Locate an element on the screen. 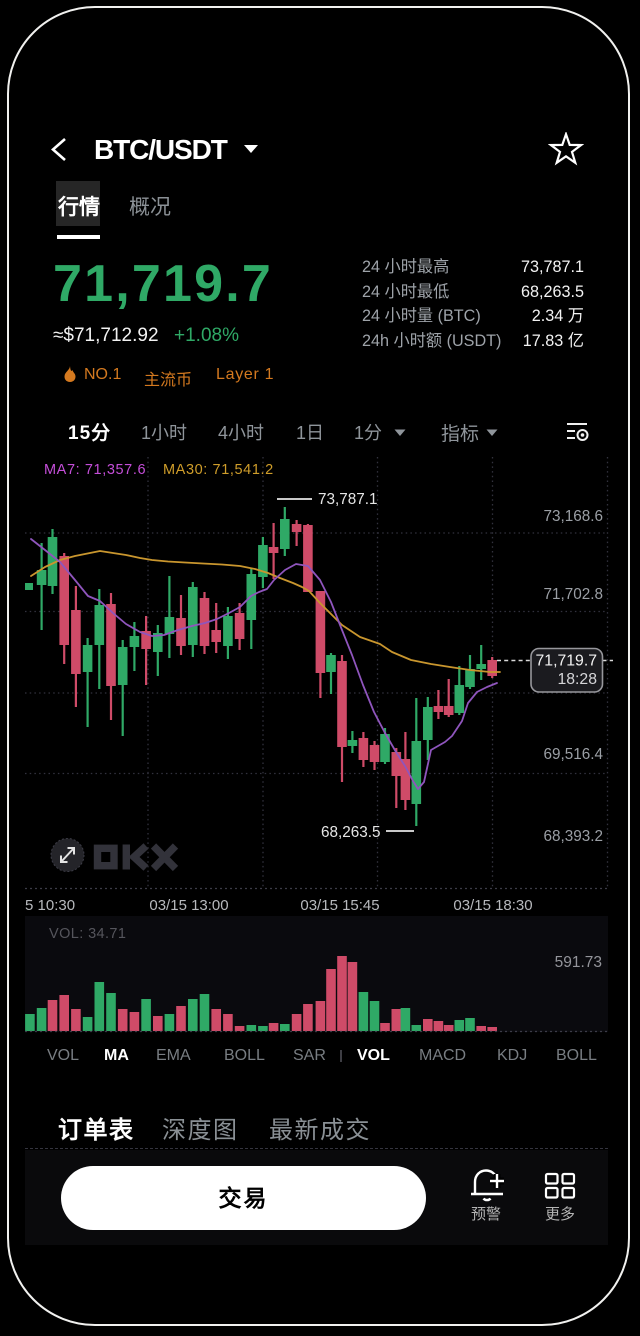  svg-text: 71,702.8 is located at coordinates (573, 594).